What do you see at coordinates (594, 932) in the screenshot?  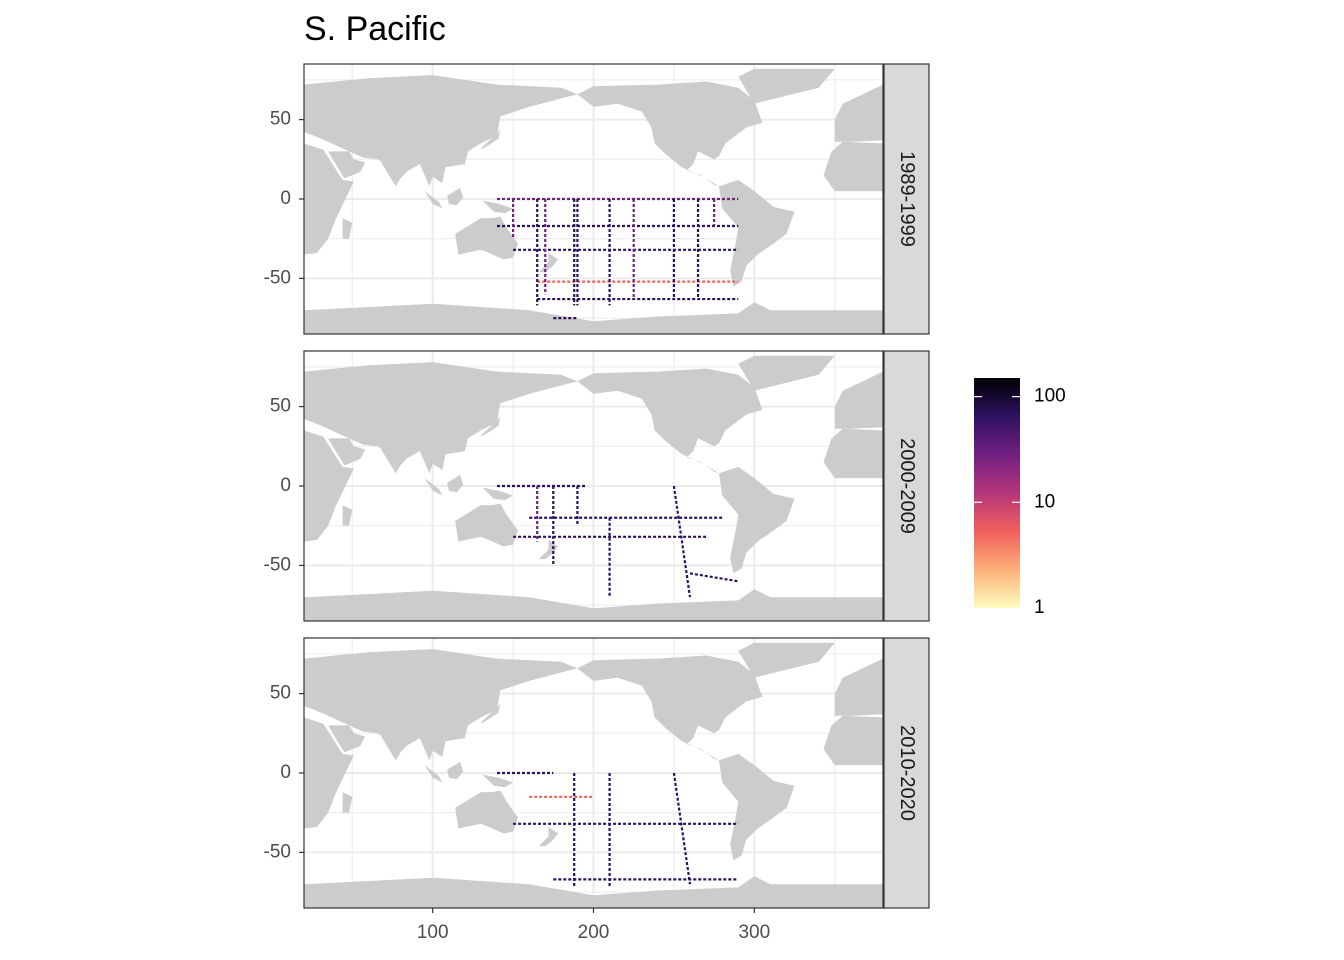 I see `x-tick-label: 200` at bounding box center [594, 932].